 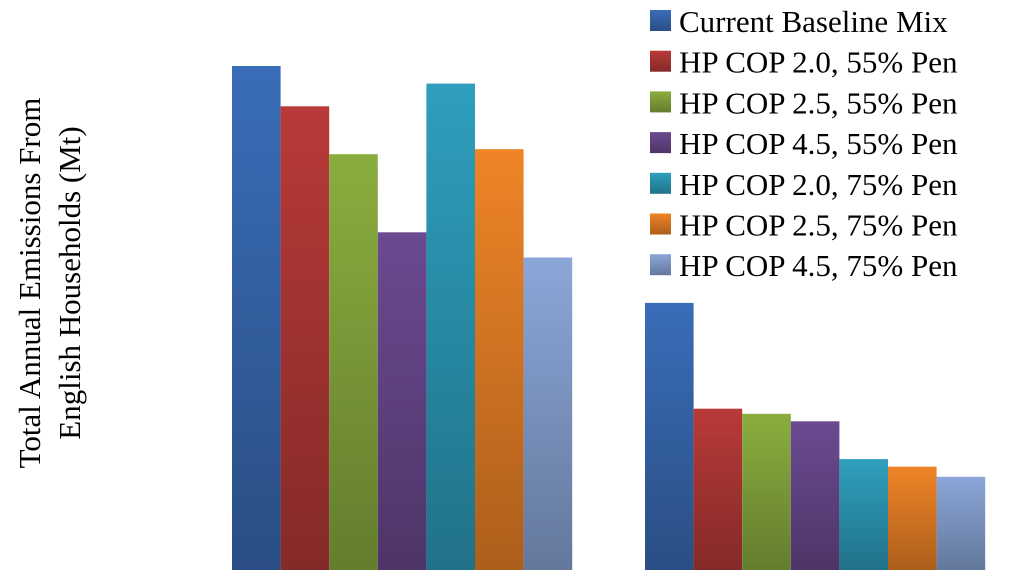 I want to click on legend-item-1: Current Baseline Mix, so click(x=799, y=21).